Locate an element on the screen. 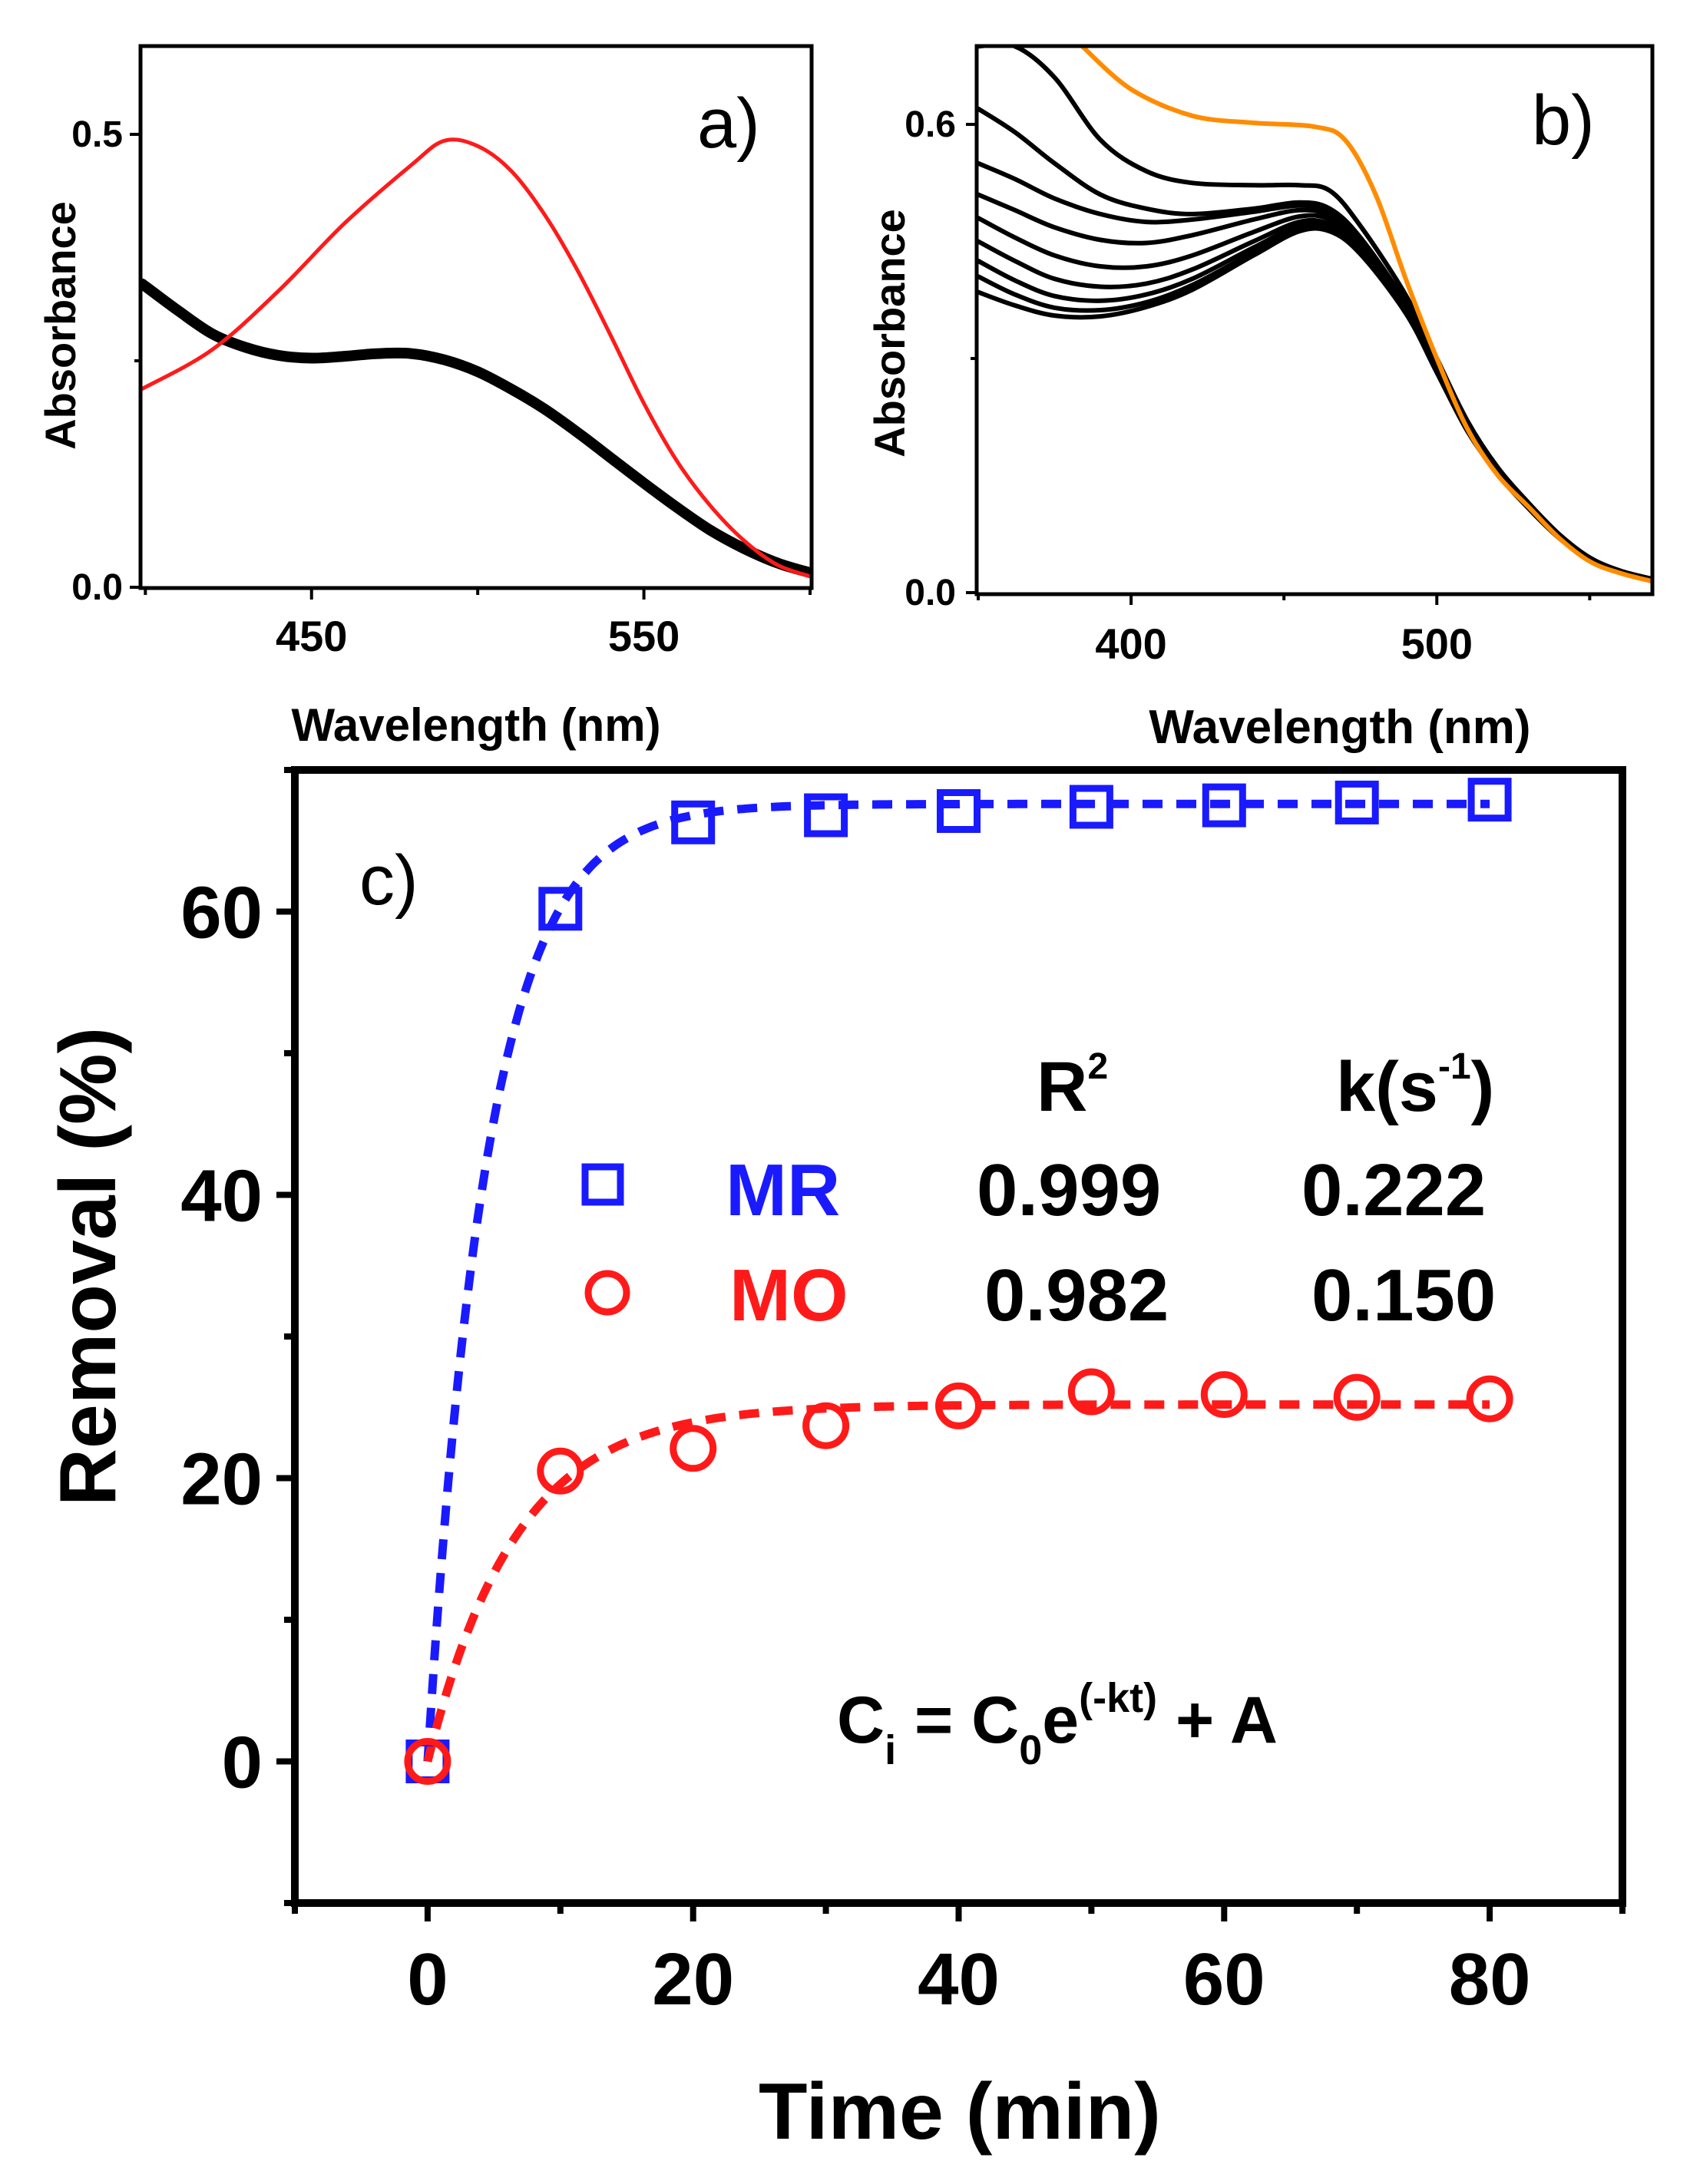 Image resolution: width=1690 pixels, height=2184 pixels. panel-a-series-group is located at coordinates (476, 358).